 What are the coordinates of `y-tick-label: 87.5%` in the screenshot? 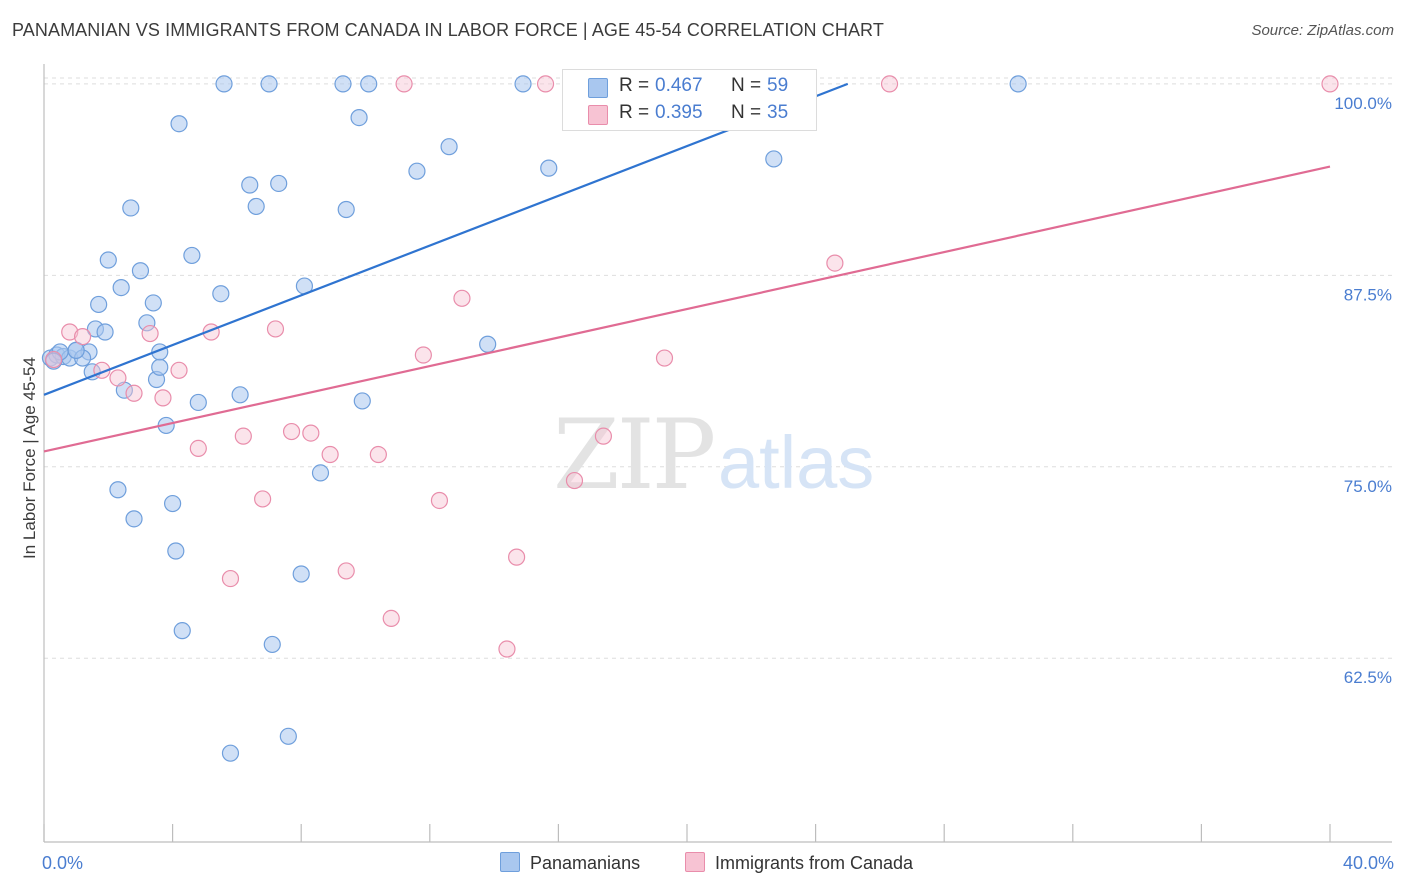 It's located at (1368, 294).